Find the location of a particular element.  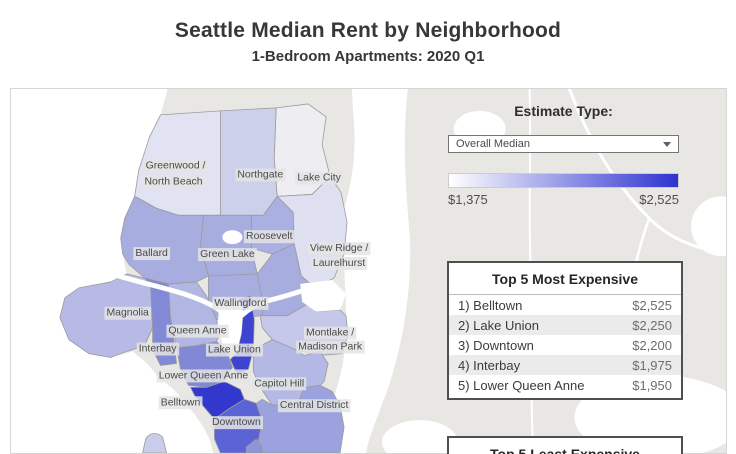

map-label-belltown: Belltown is located at coordinates (180, 403).